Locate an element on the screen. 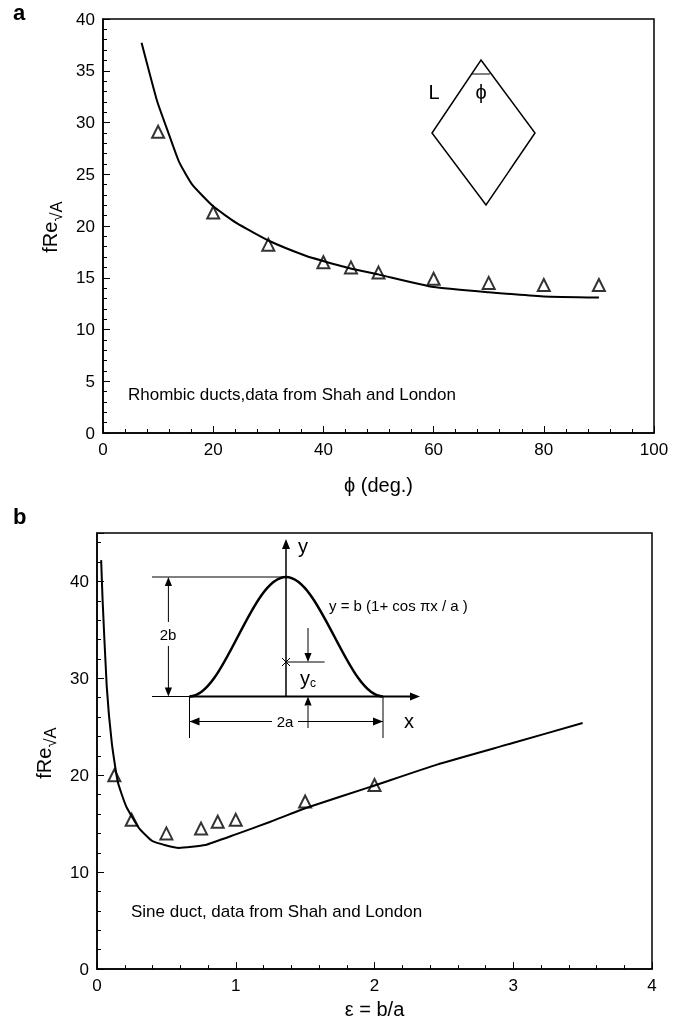  x-axis-title: ϕ (deg.) is located at coordinates (378, 485).